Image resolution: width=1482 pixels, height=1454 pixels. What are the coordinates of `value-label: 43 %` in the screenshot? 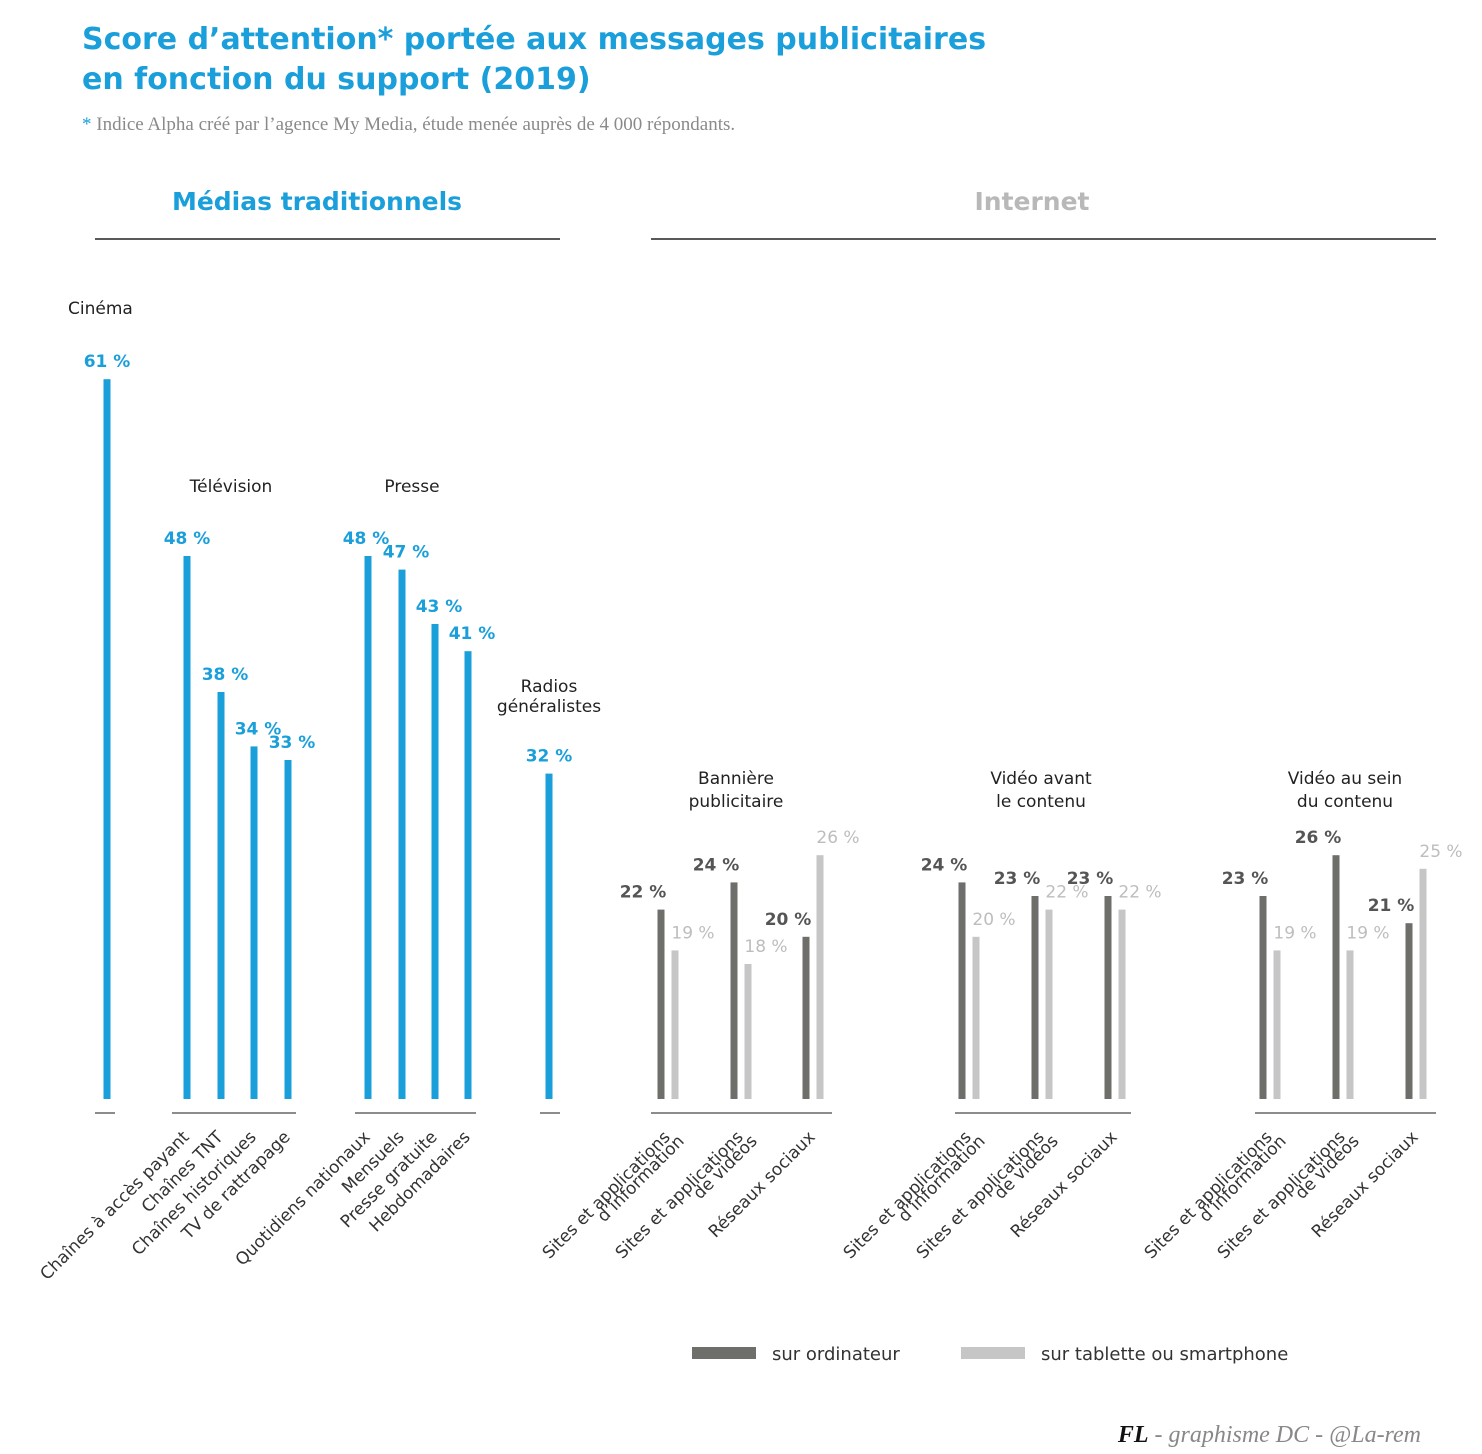 It's located at (439, 607).